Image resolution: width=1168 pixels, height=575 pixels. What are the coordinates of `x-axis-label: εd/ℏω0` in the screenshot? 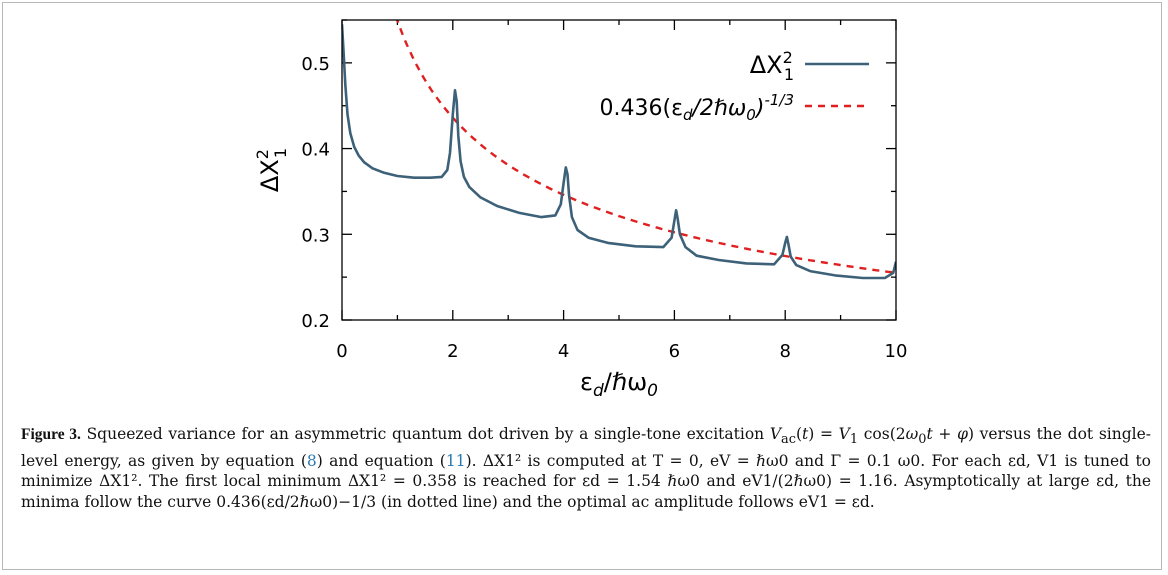 It's located at (619, 384).